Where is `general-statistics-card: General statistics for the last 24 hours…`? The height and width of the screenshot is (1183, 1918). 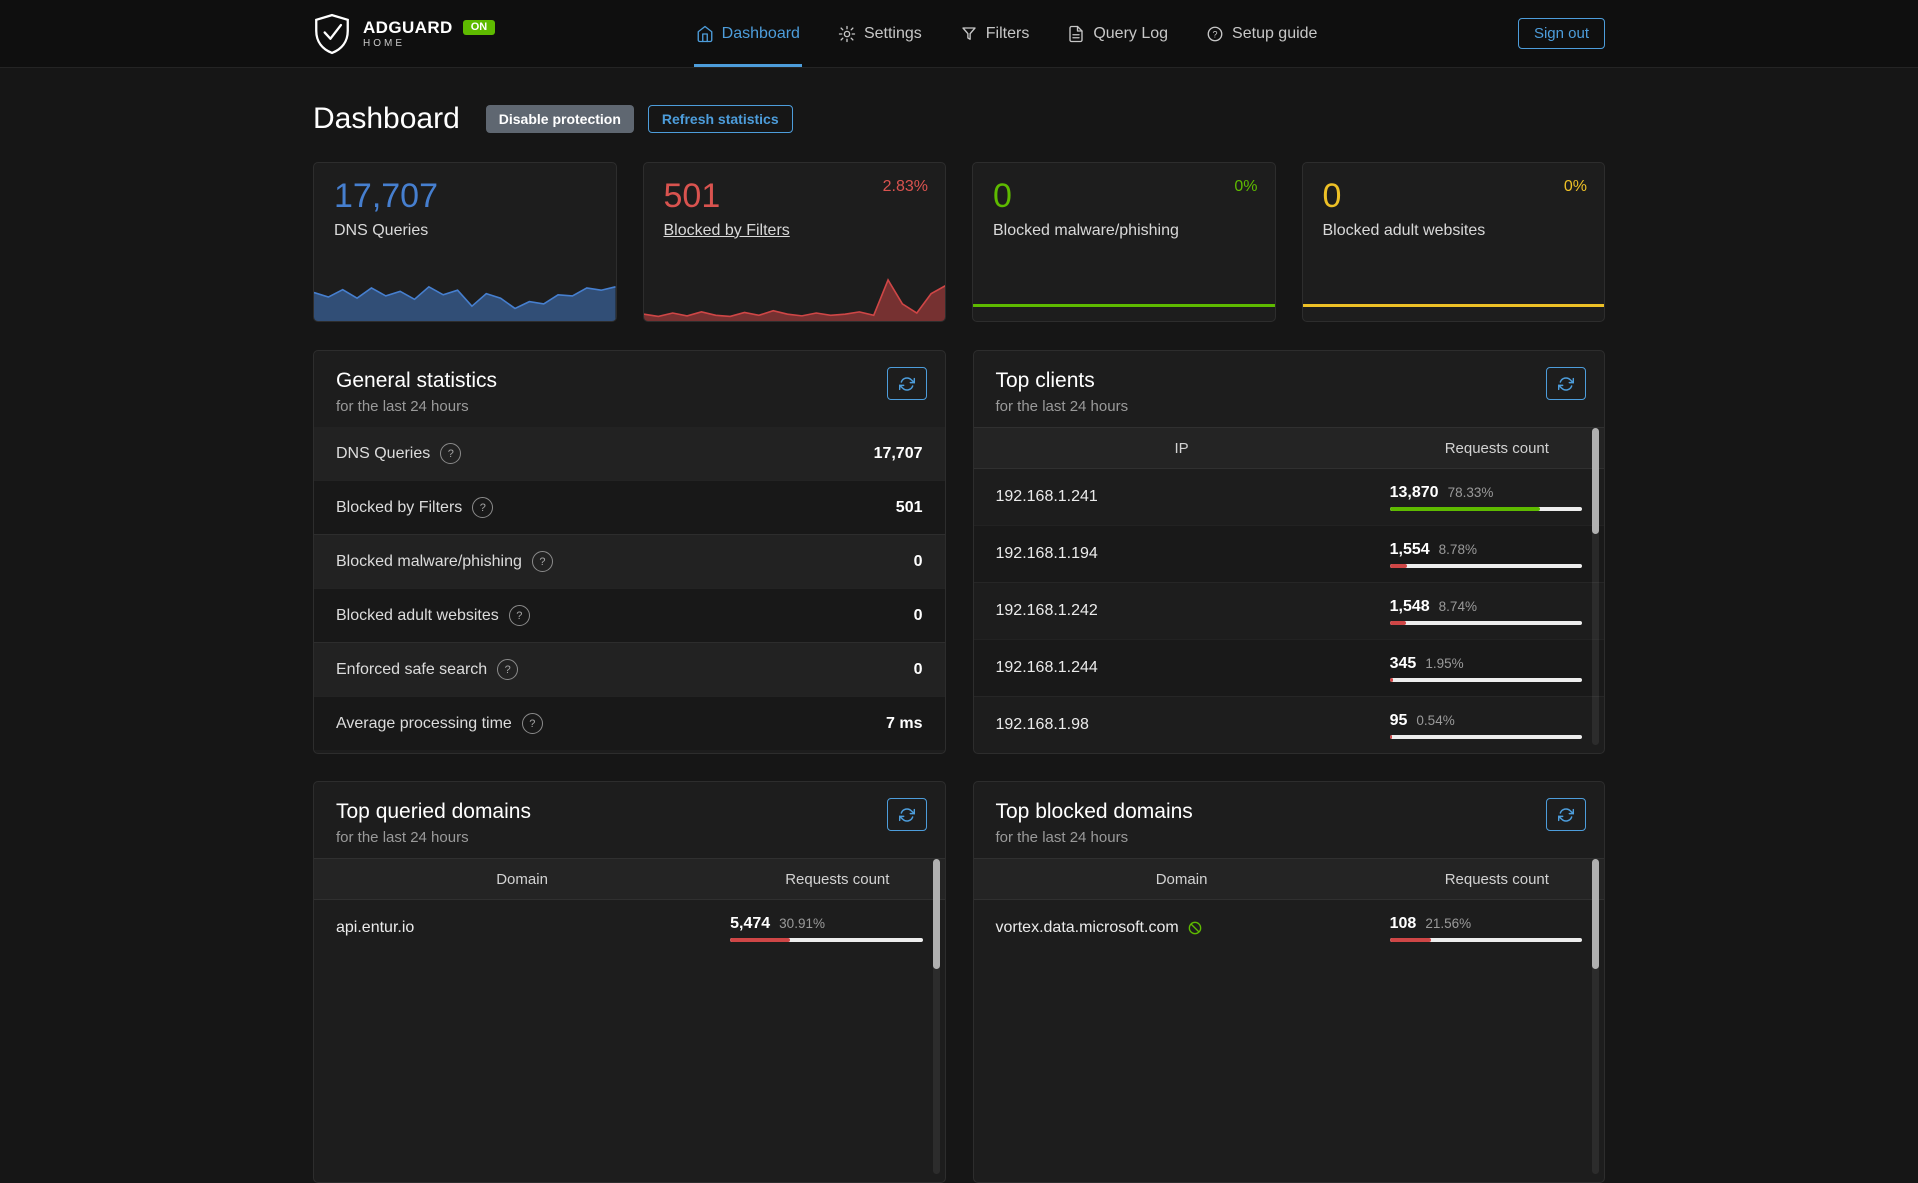 general-statistics-card: General statistics for the last 24 hours… is located at coordinates (629, 552).